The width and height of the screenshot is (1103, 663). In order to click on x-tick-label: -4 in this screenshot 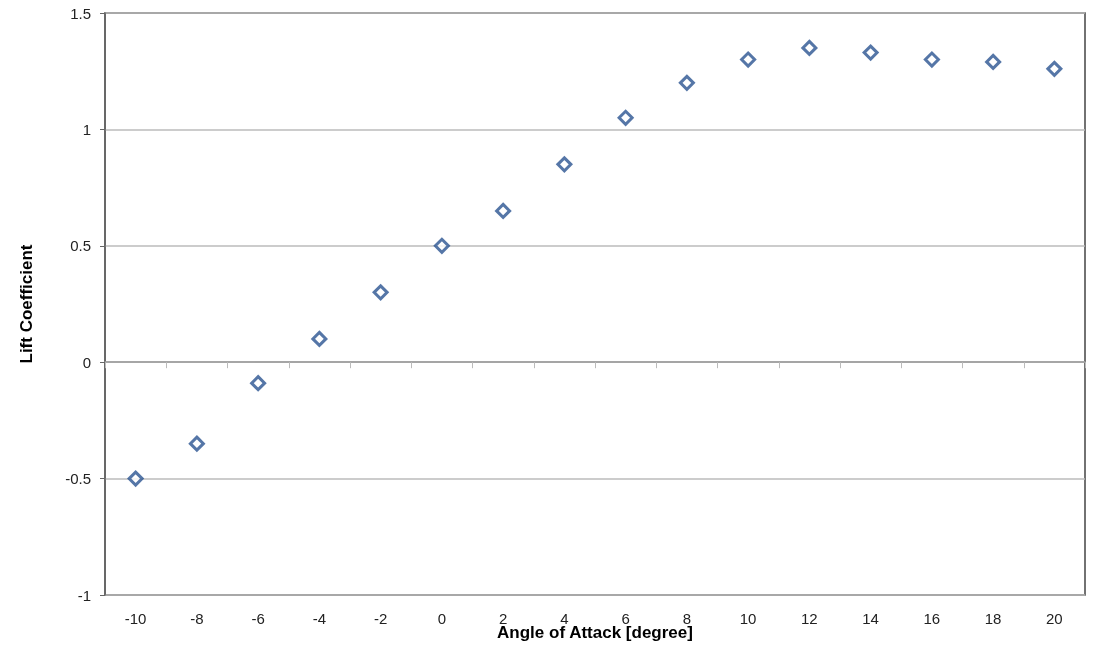, I will do `click(319, 618)`.